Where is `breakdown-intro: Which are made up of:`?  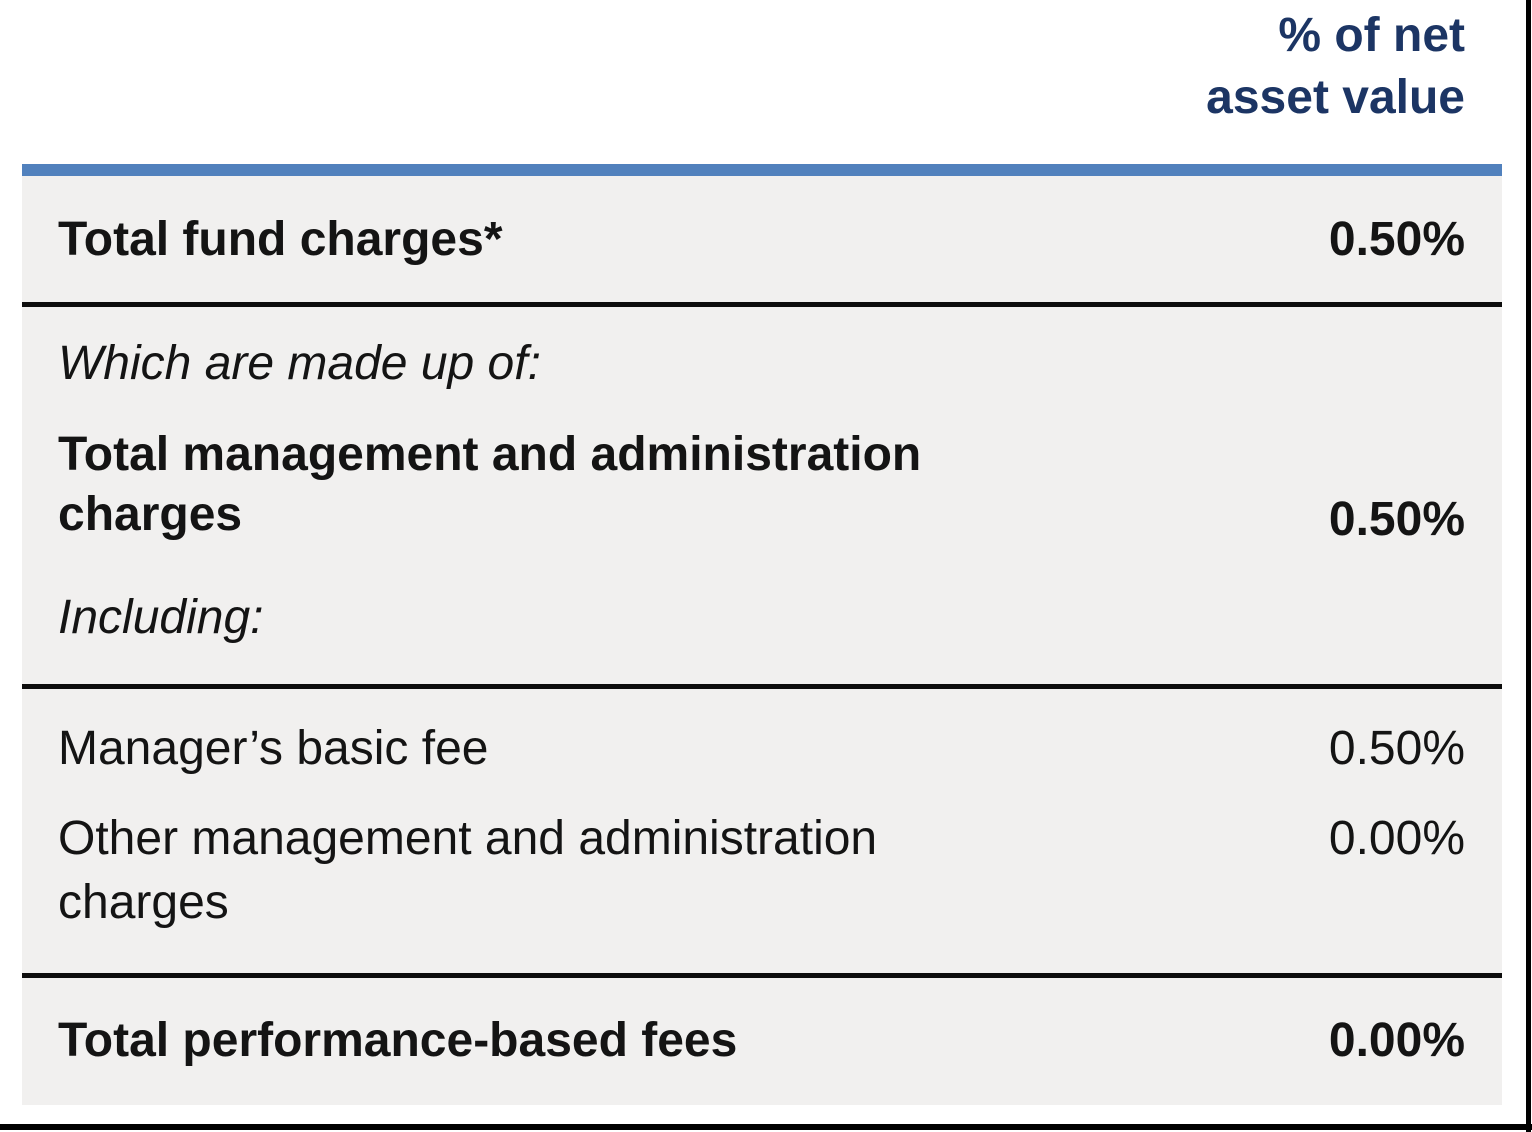 breakdown-intro: Which are made up of: is located at coordinates (299, 363).